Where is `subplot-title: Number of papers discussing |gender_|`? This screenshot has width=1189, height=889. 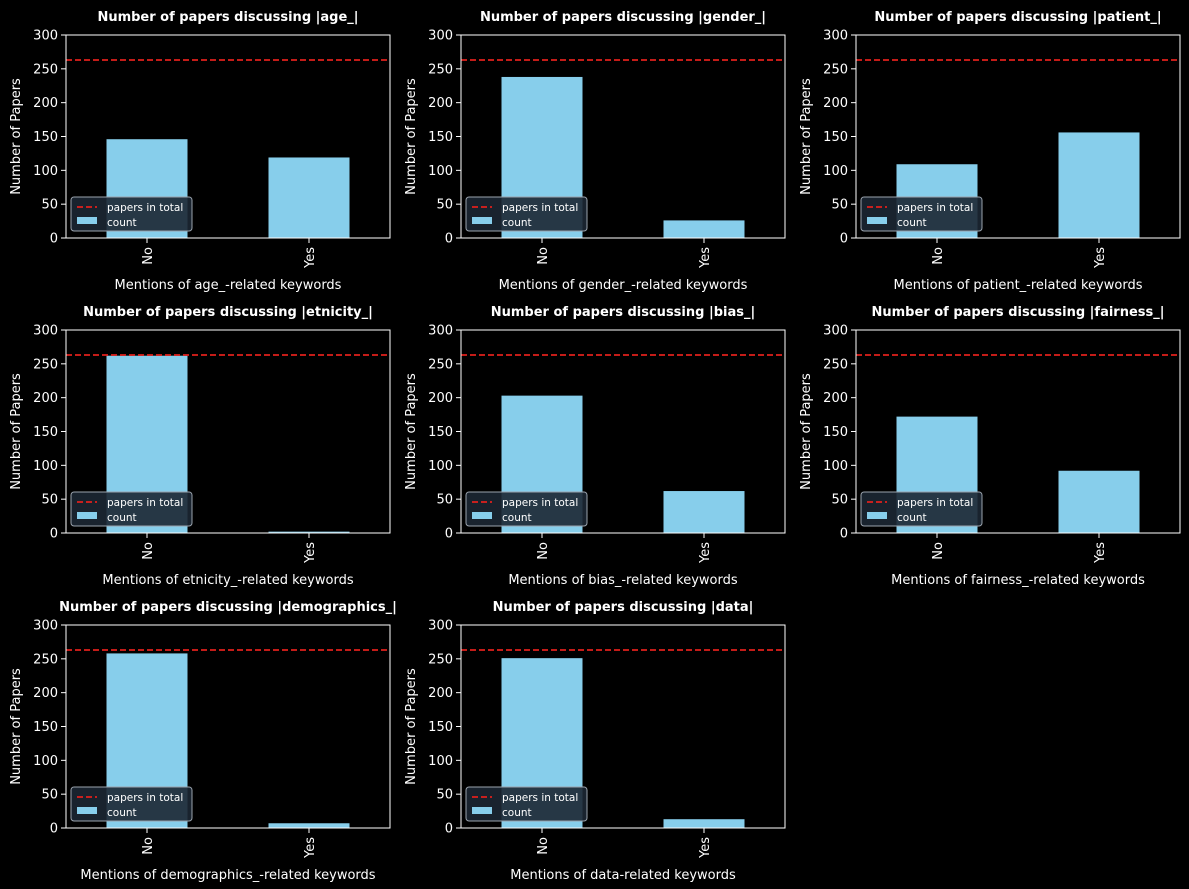
subplot-title: Number of papers discussing |gender_| is located at coordinates (623, 17).